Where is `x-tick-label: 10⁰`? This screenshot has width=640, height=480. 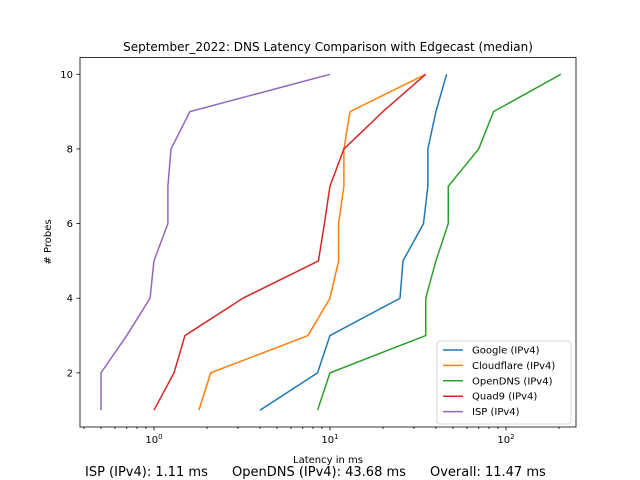
x-tick-label: 10⁰ is located at coordinates (153, 439).